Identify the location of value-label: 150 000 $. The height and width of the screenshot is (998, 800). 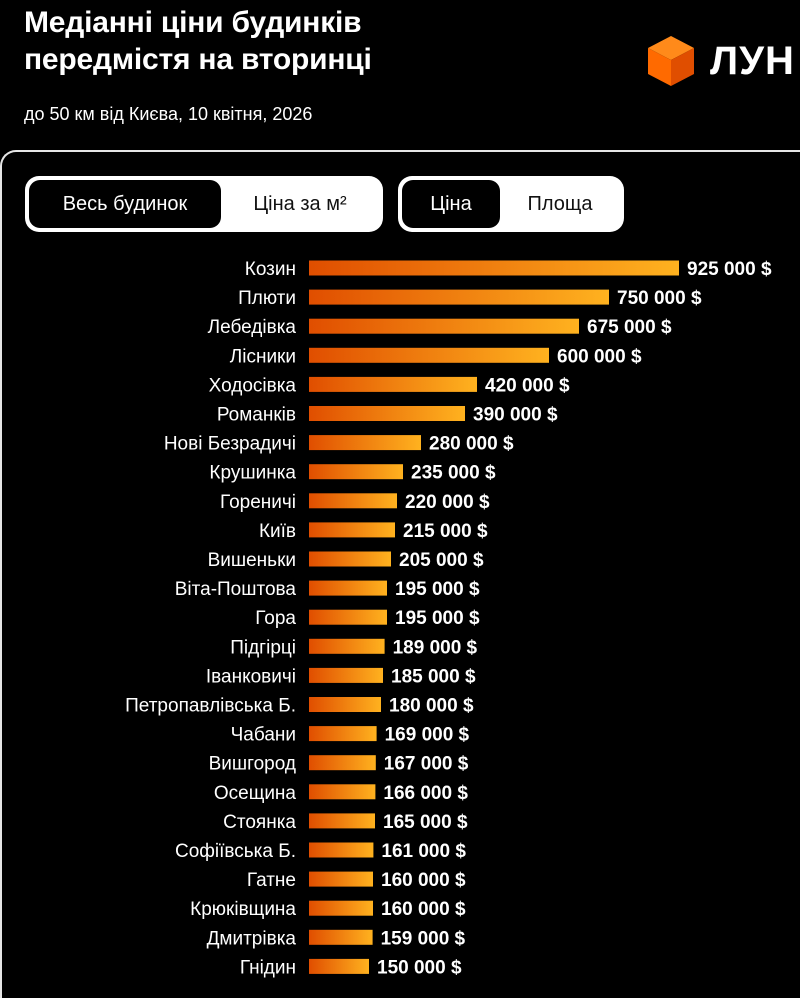
(419, 967).